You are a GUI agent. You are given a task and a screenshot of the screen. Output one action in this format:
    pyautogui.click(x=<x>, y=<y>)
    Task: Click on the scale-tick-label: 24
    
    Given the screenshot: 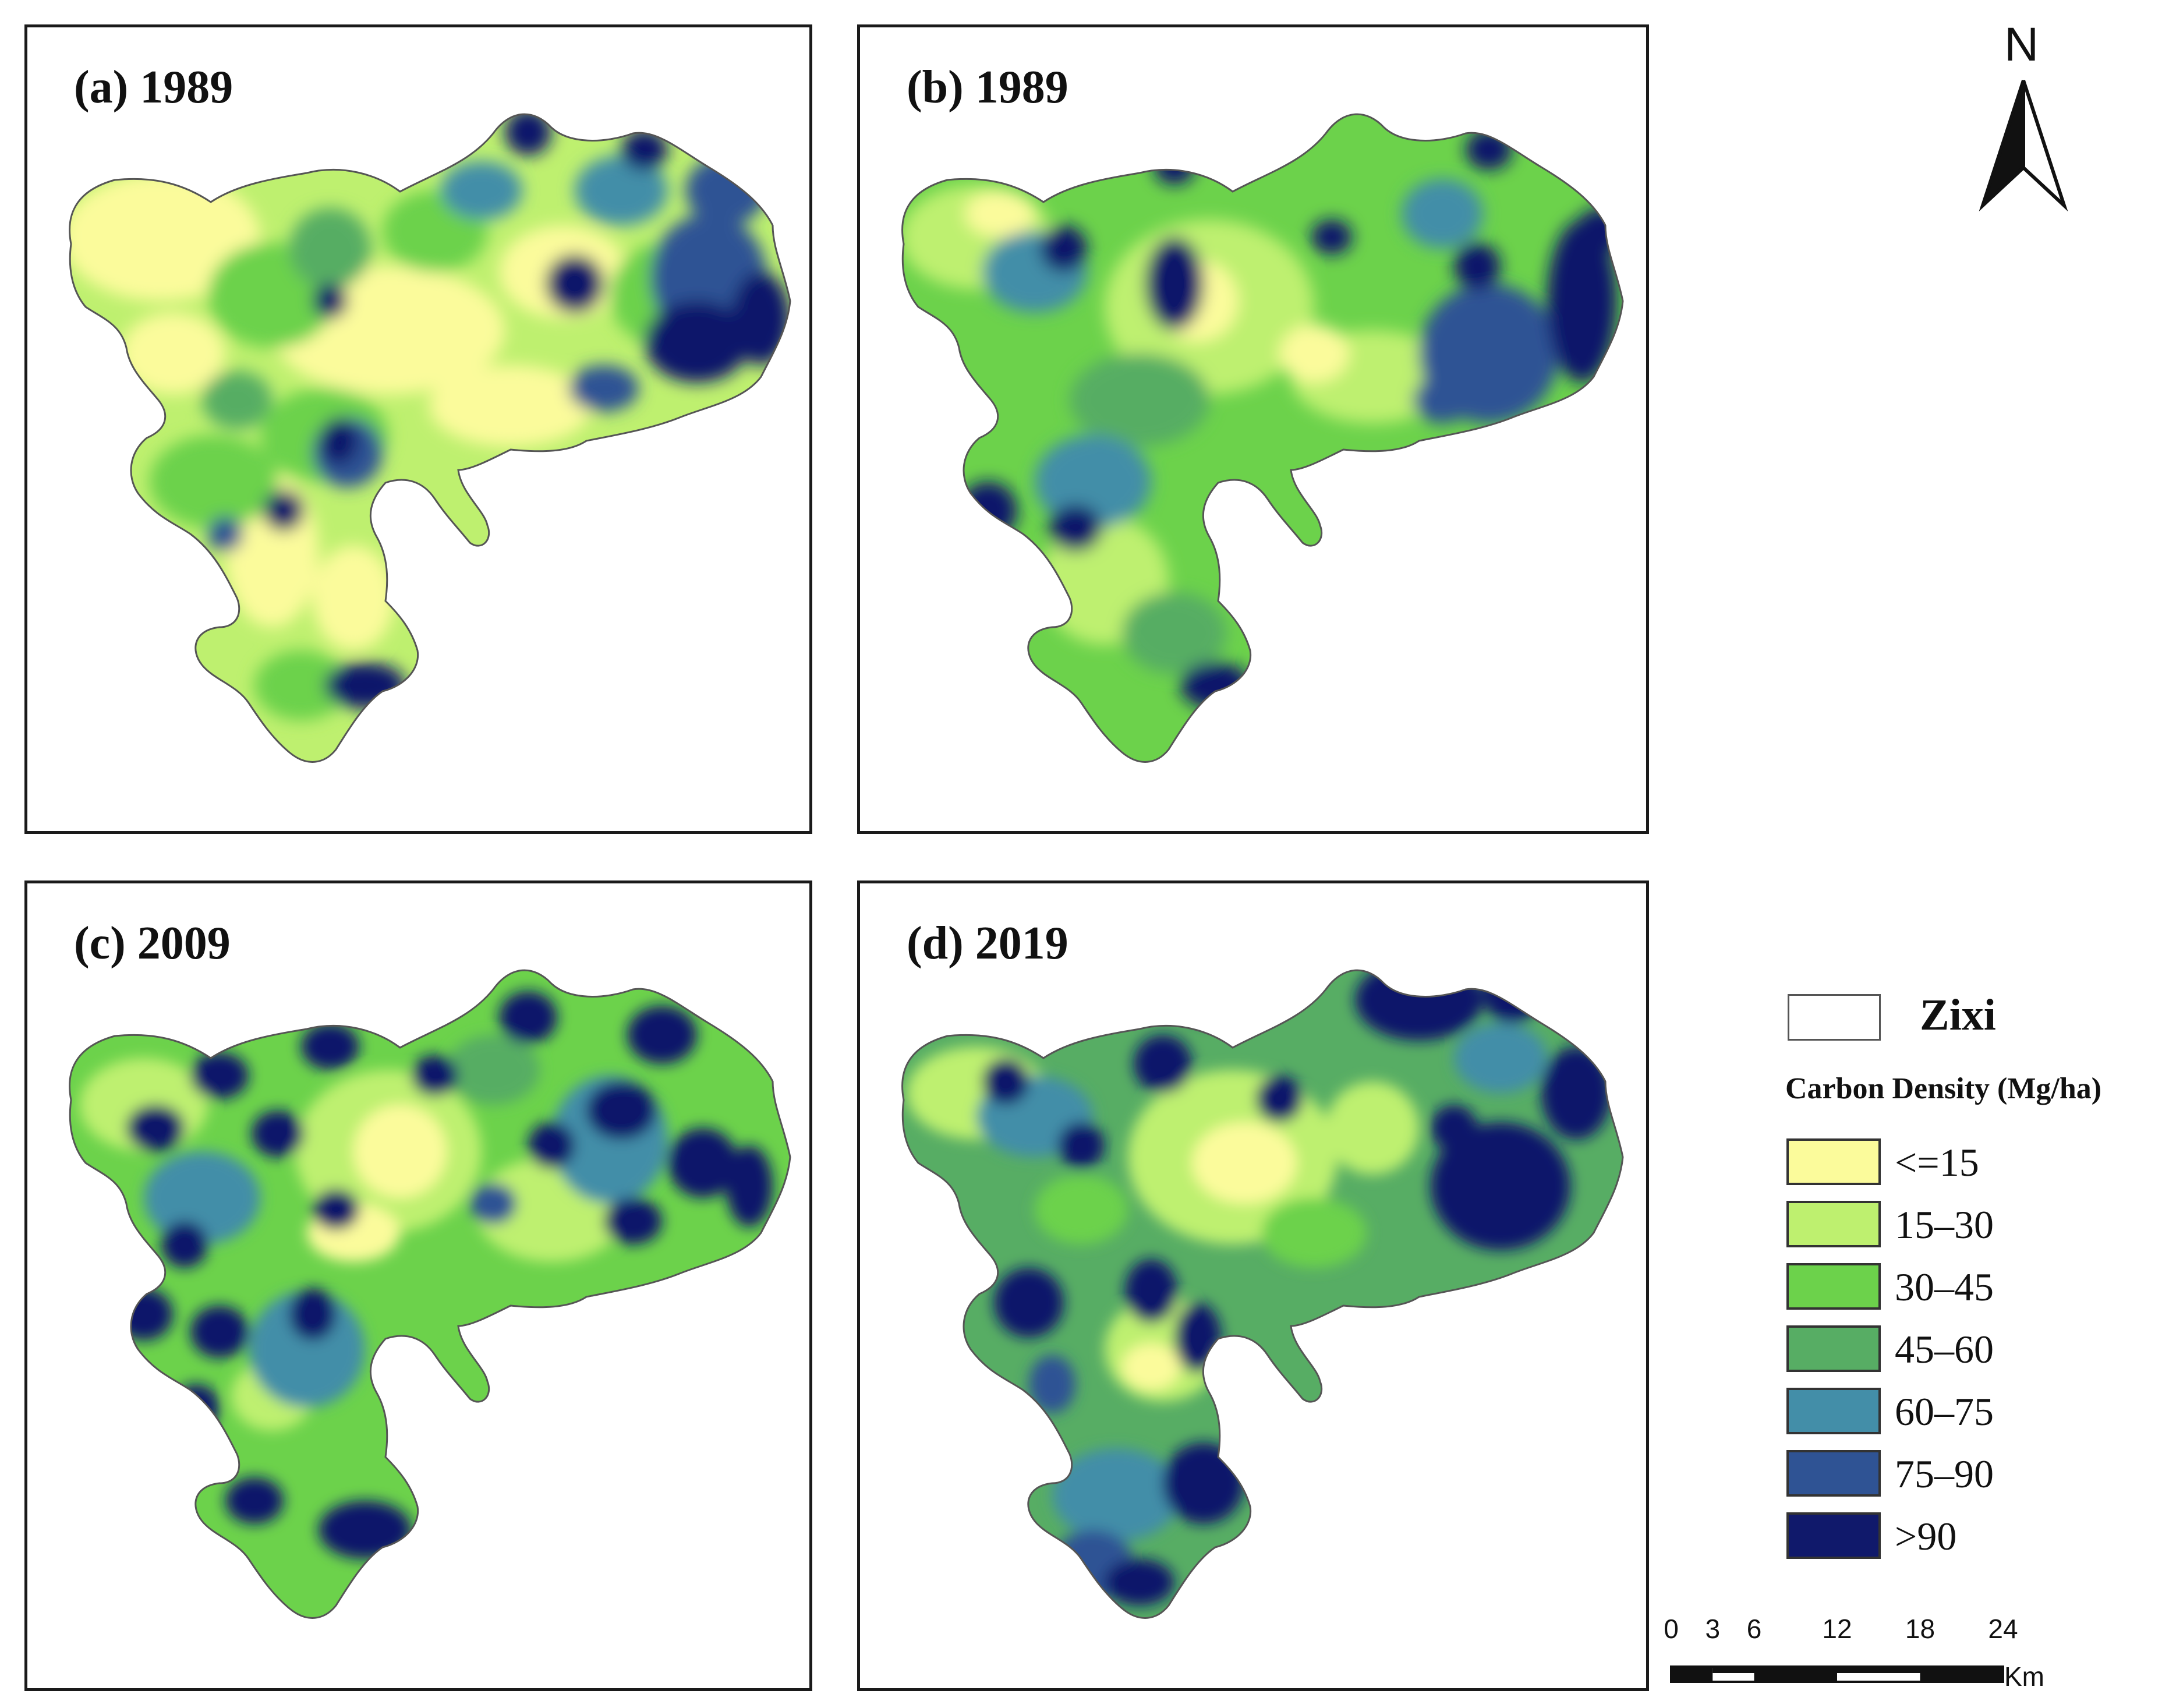 What is the action you would take?
    pyautogui.click(x=2003, y=1629)
    